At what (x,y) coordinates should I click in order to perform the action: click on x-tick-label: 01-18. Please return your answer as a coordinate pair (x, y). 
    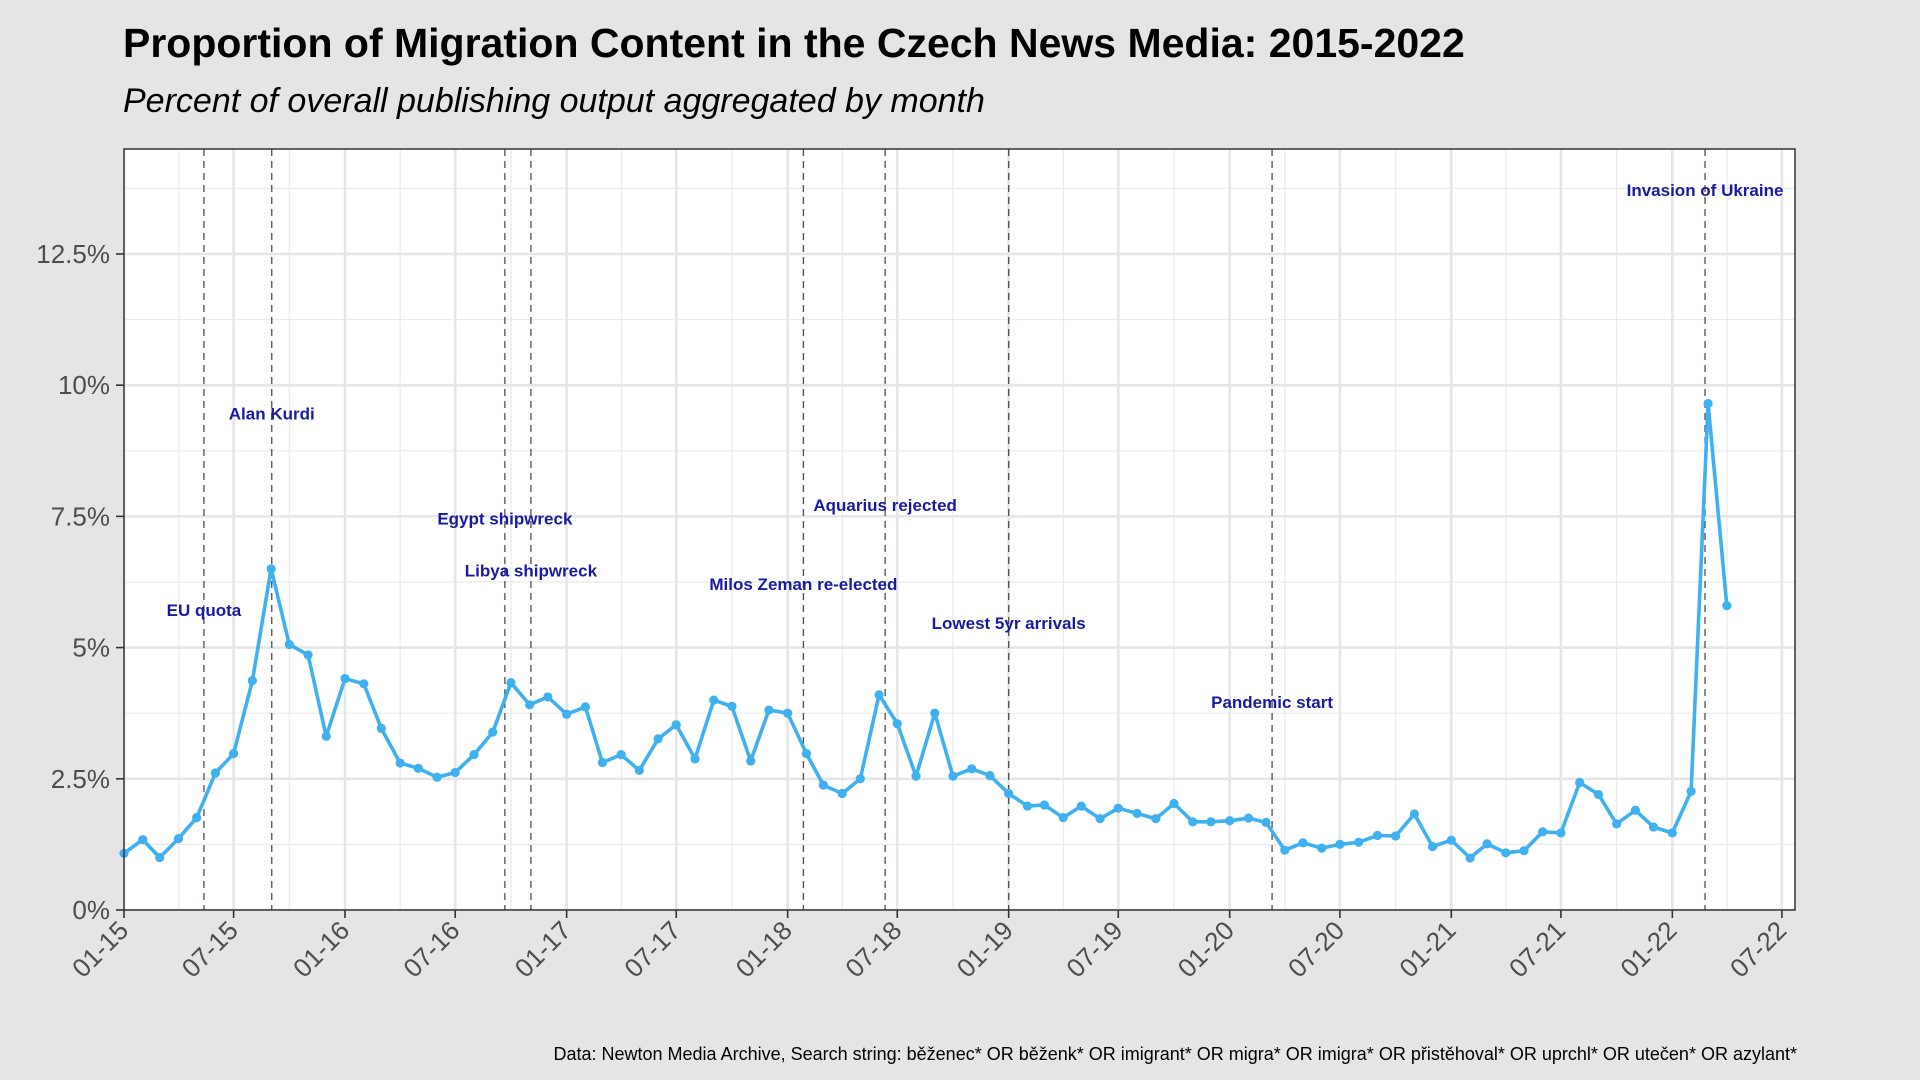
    Looking at the image, I should click on (764, 949).